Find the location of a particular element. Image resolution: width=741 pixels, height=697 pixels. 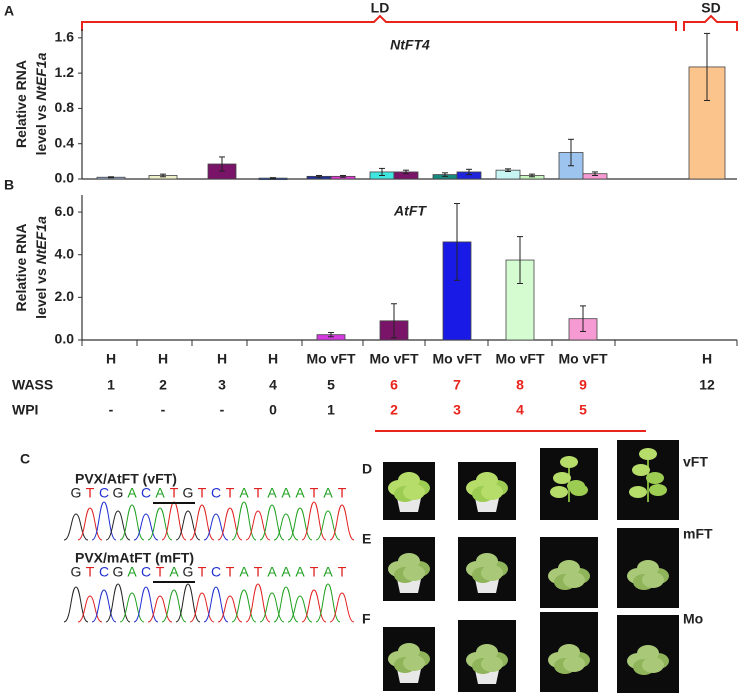

y-tick-label: 0.8 is located at coordinates (65, 107).